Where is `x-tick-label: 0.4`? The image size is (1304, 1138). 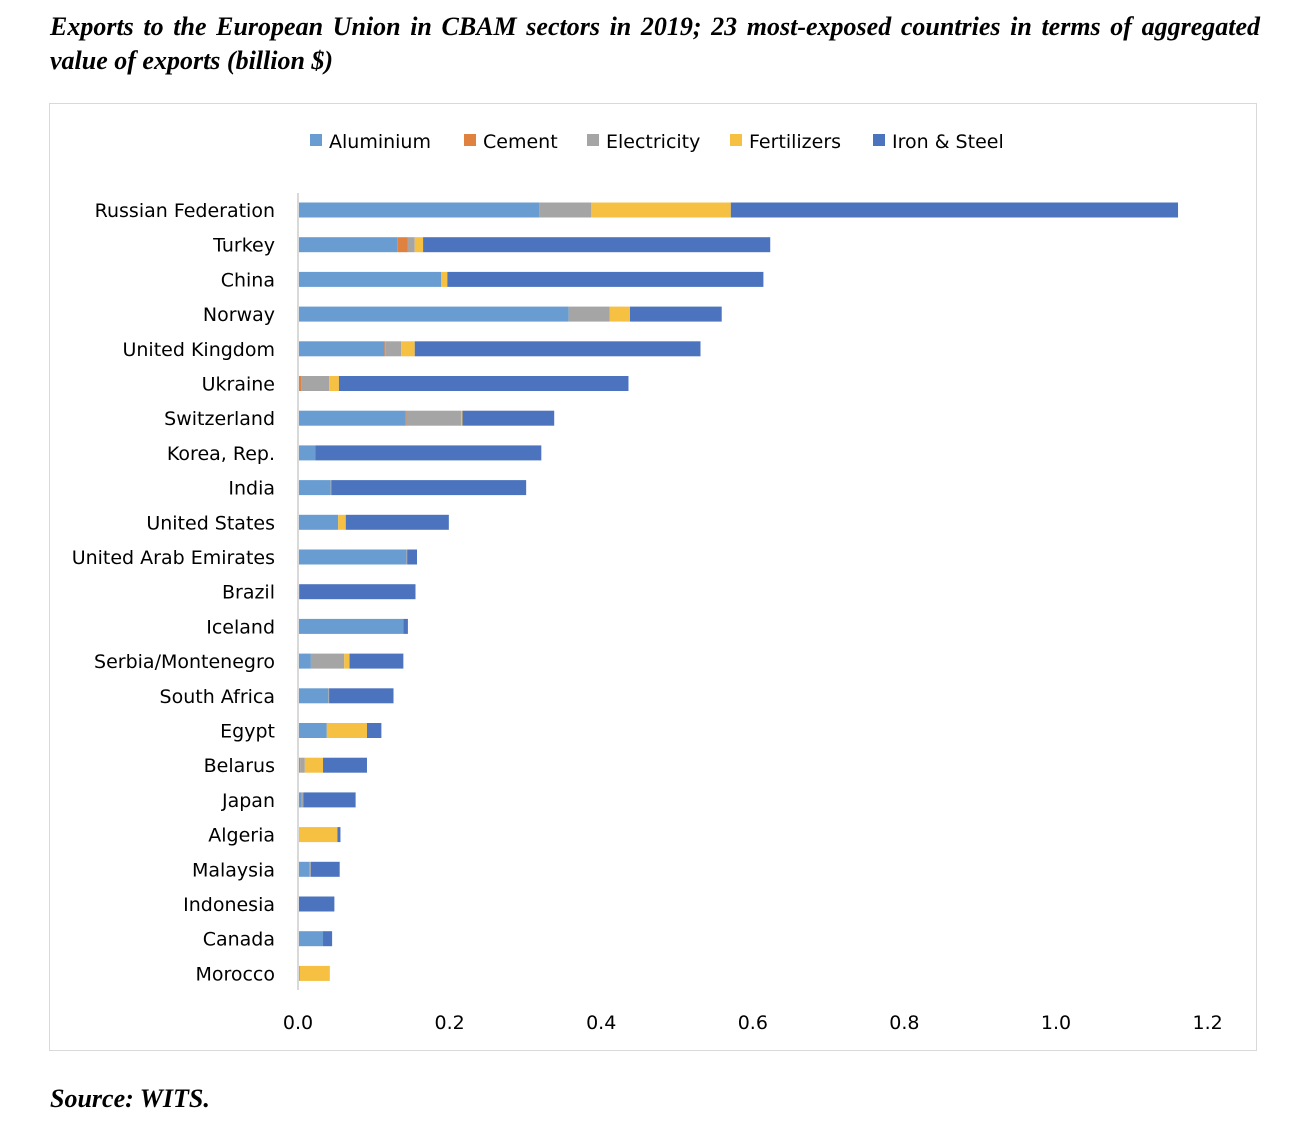 x-tick-label: 0.4 is located at coordinates (601, 1023).